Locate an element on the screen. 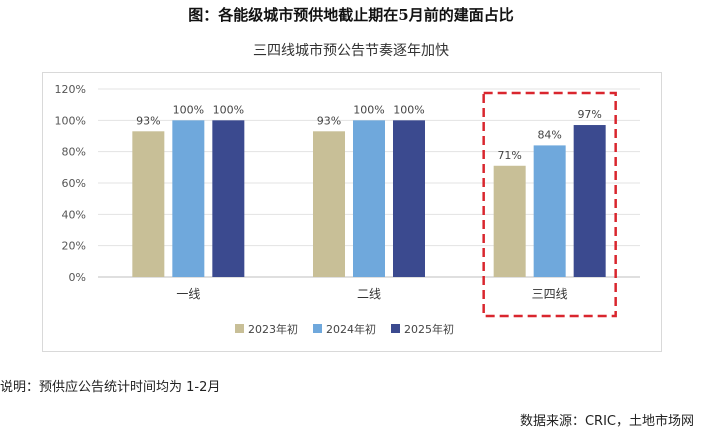 The height and width of the screenshot is (435, 702). figure-title: 图：各能级城市预供地截止期在5月前的建面占比 is located at coordinates (351, 15).